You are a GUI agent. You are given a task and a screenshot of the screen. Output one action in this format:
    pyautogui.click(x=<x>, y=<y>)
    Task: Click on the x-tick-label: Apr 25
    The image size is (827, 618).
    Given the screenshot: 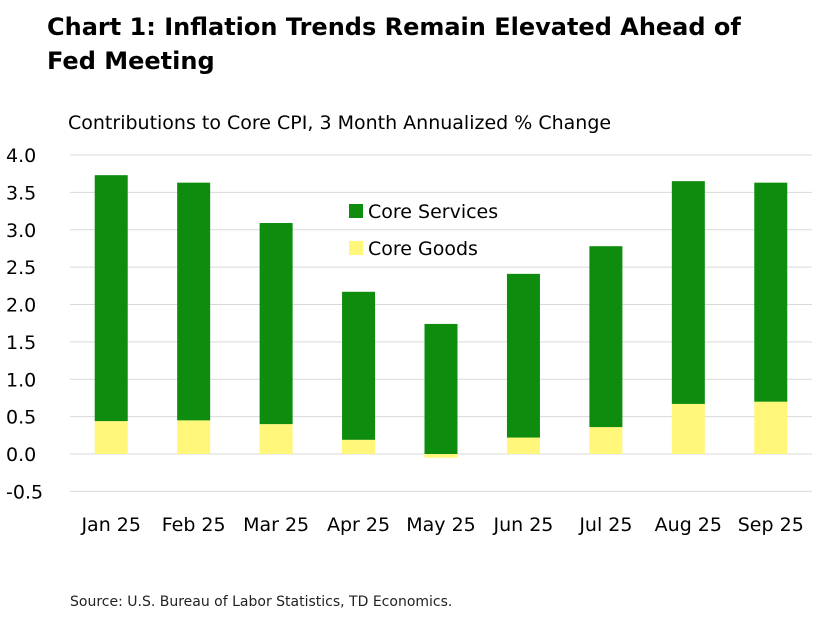 What is the action you would take?
    pyautogui.click(x=358, y=525)
    